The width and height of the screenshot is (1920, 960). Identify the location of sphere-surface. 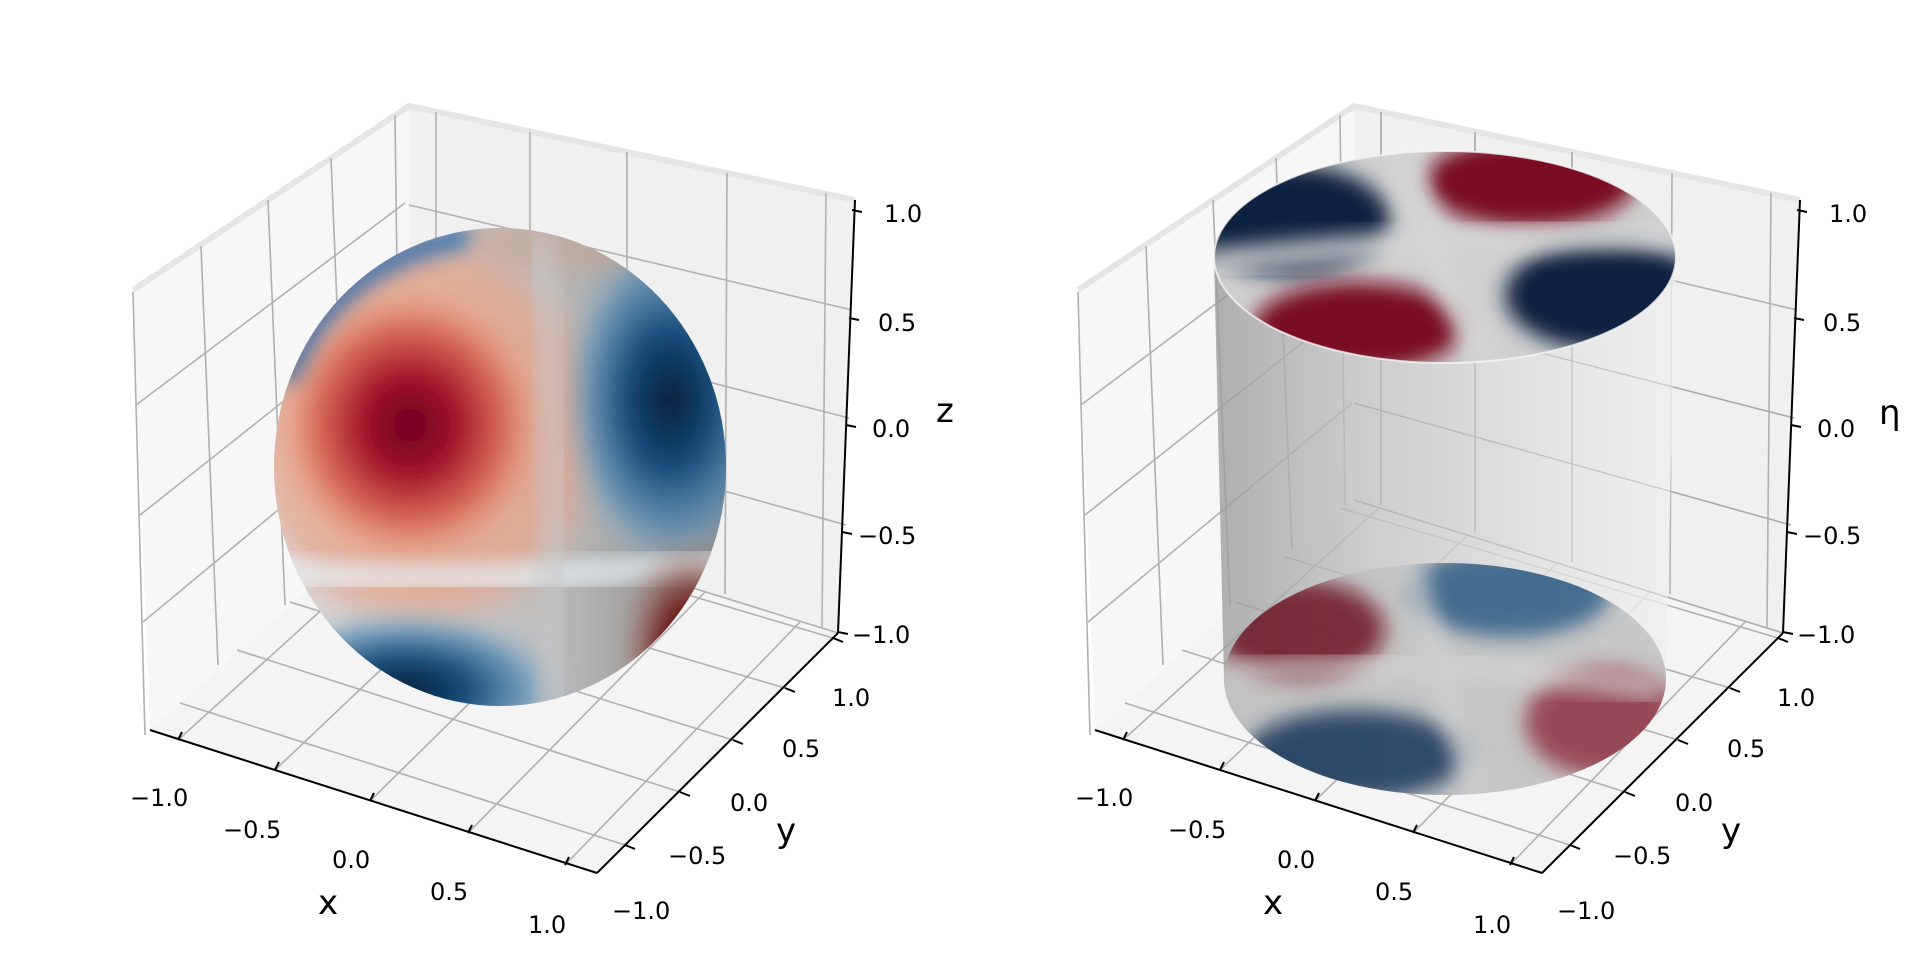
(500, 467).